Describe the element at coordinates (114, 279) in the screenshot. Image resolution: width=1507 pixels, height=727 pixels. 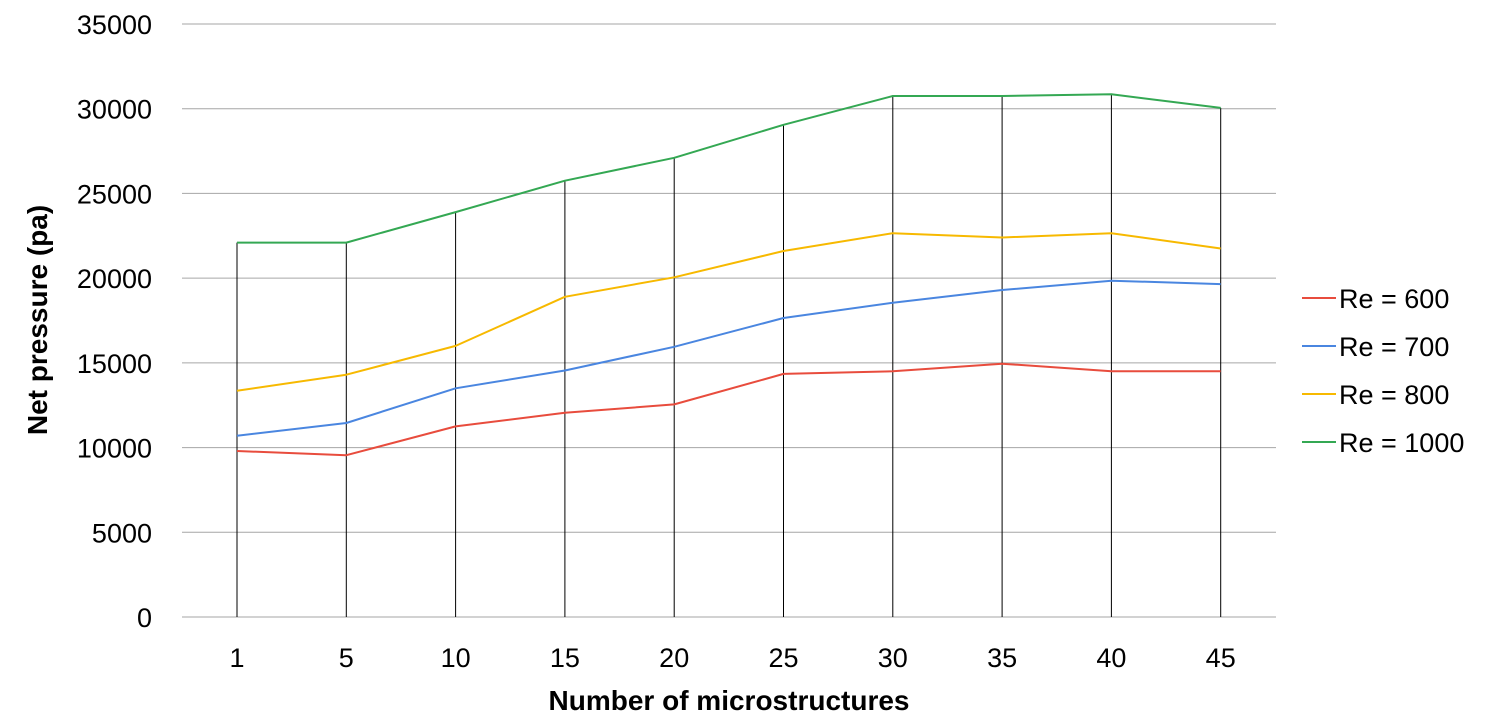
I see `y-tick-label: 20000` at that location.